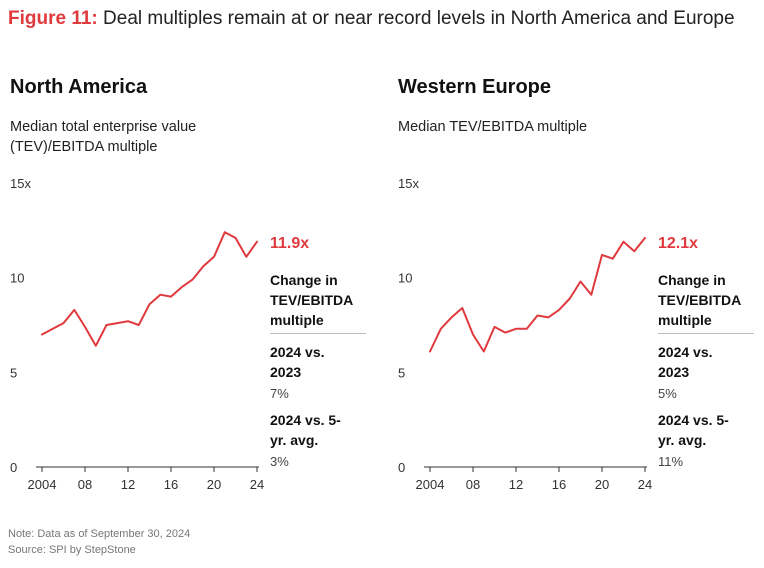 The image size is (764, 568). What do you see at coordinates (678, 243) in the screenshot?
I see `latest-value-label: 12.1x` at bounding box center [678, 243].